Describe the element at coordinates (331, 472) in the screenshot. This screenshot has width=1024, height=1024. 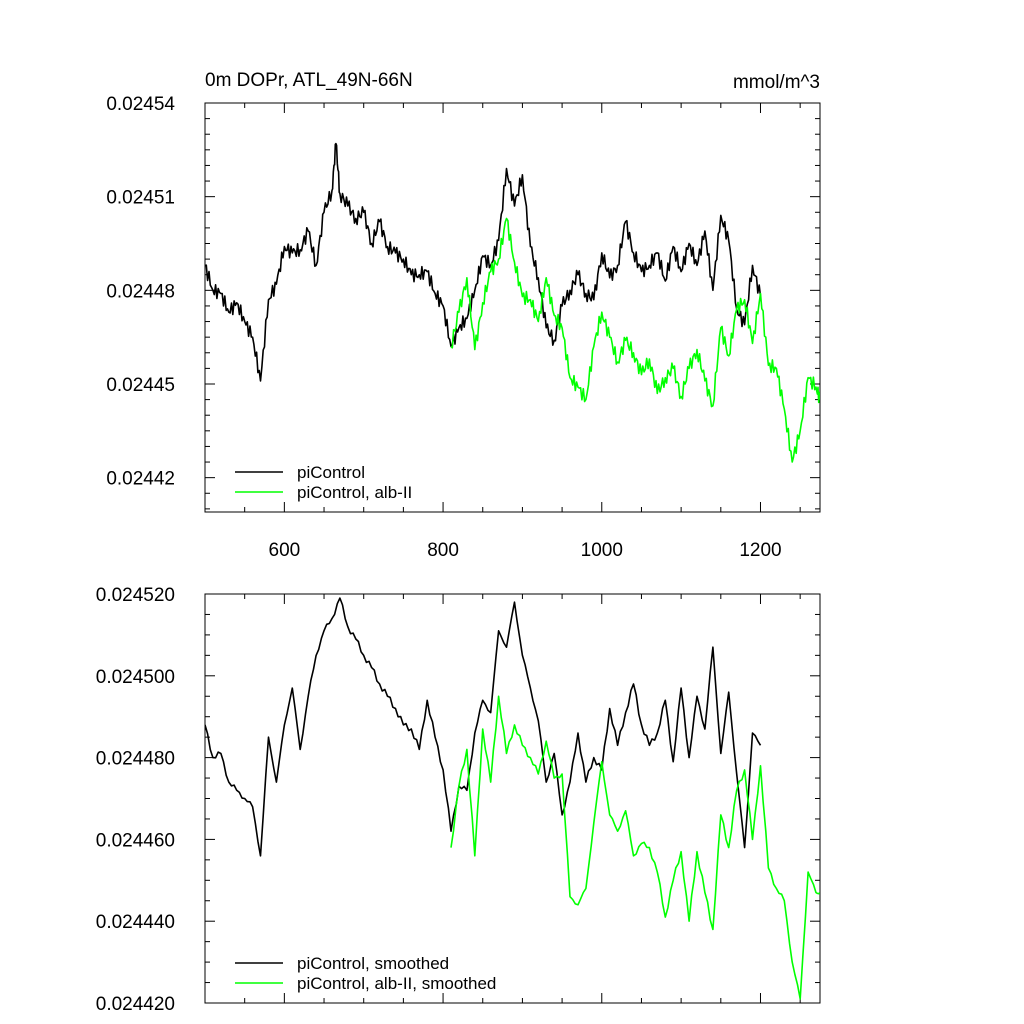
I see `legend-label: piControl` at that location.